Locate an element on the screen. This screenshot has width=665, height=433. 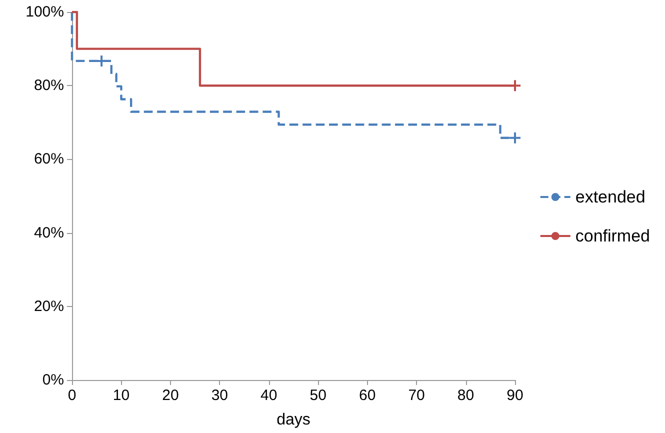
x-tick-label: 60 is located at coordinates (367, 395).